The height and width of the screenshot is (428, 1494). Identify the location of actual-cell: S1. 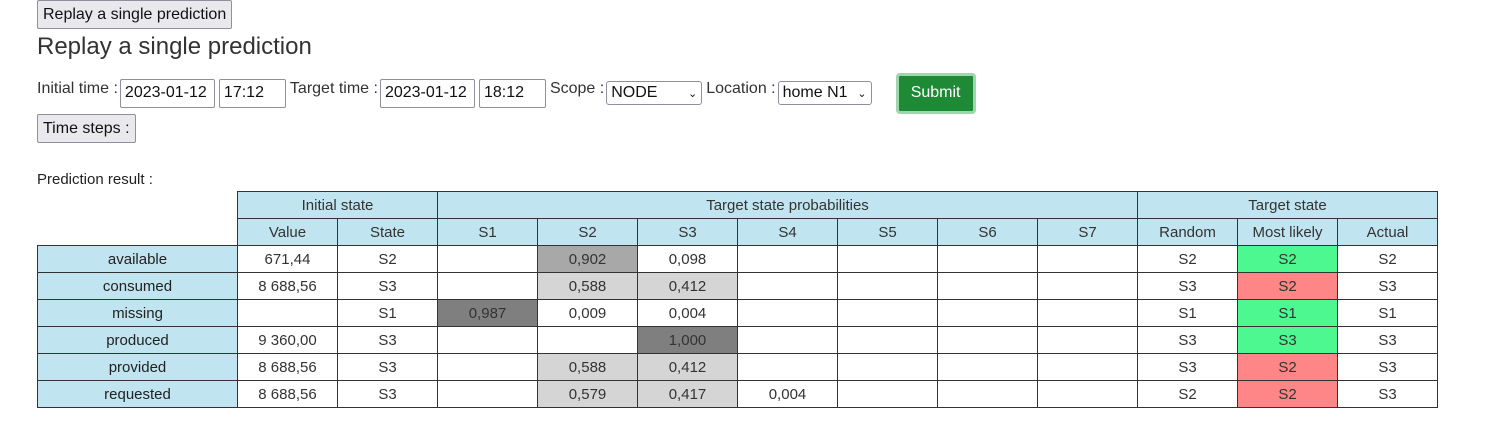
(1387, 313).